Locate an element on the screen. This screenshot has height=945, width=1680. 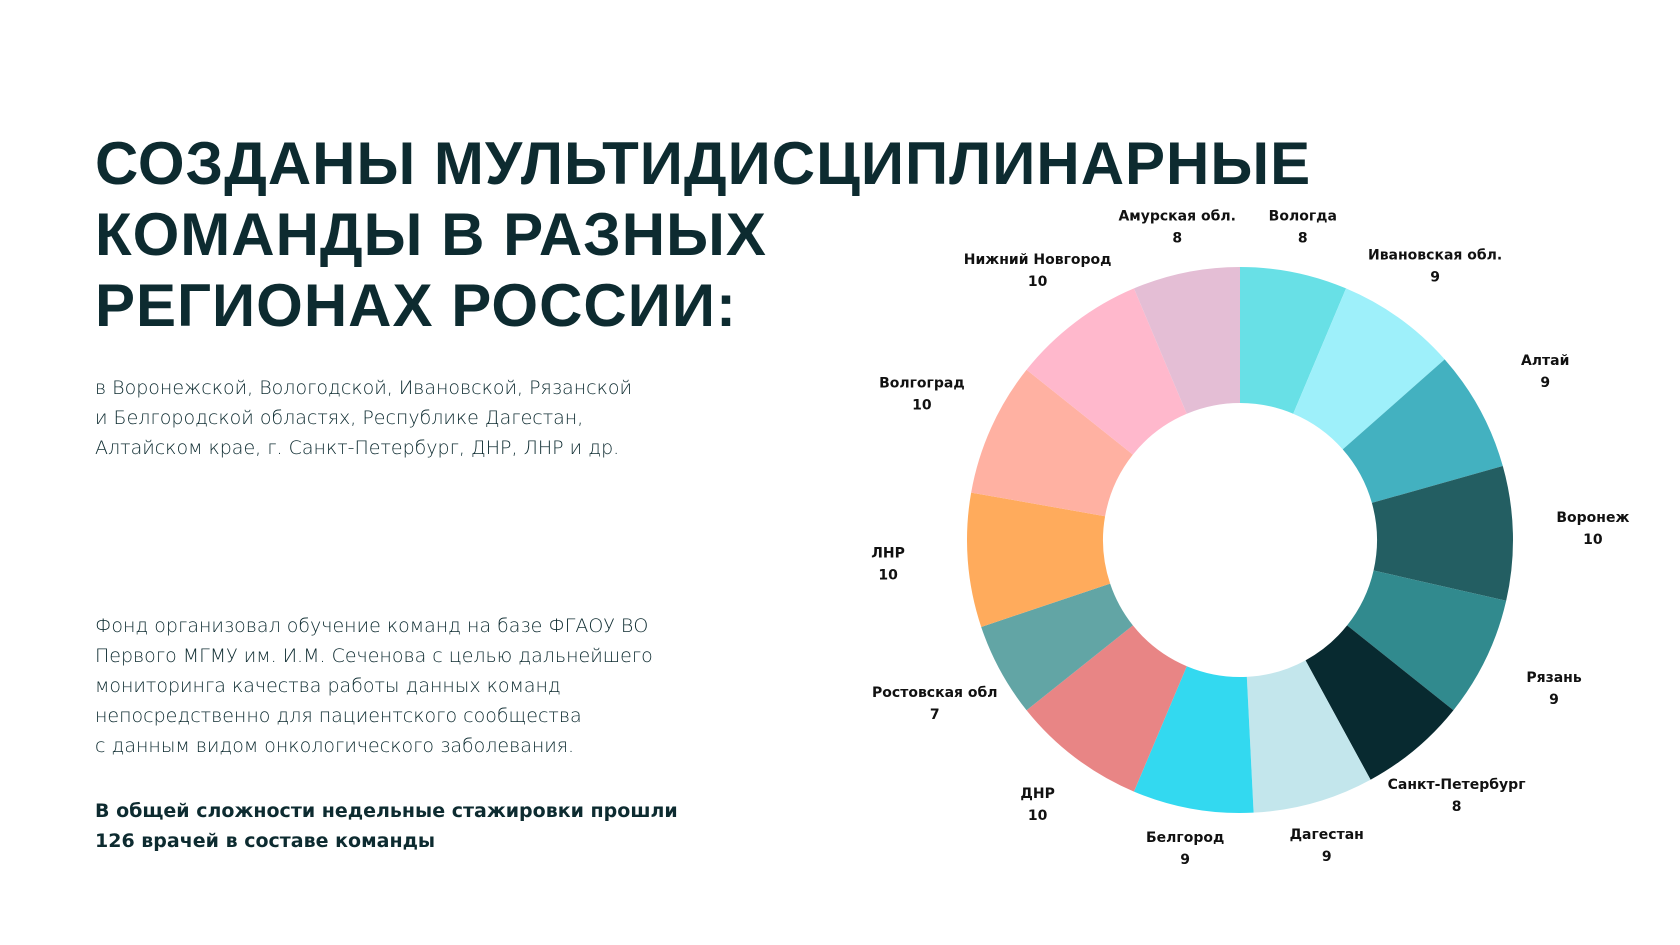
segment-label: Ивановская обл. is located at coordinates (1435, 256).